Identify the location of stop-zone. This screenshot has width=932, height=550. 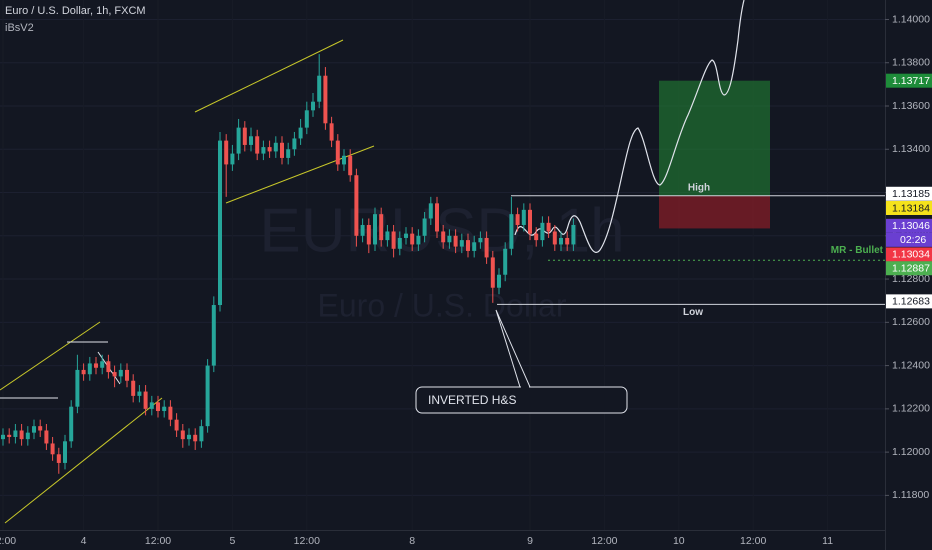
(714, 212).